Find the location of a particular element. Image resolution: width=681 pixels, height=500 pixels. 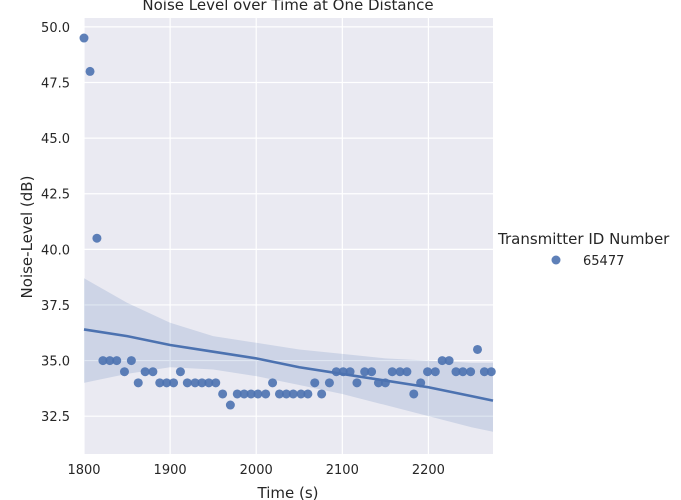

y-tick-labels: 32.5 35.0 37.5 40.0 42.5 45.0 47.5 50.0 is located at coordinates (55, 223).